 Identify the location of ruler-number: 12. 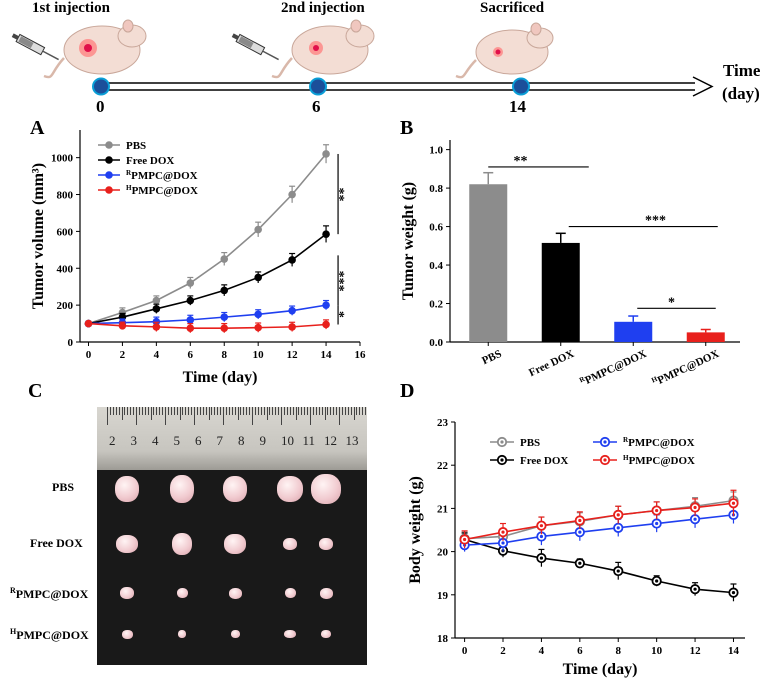
(330, 440).